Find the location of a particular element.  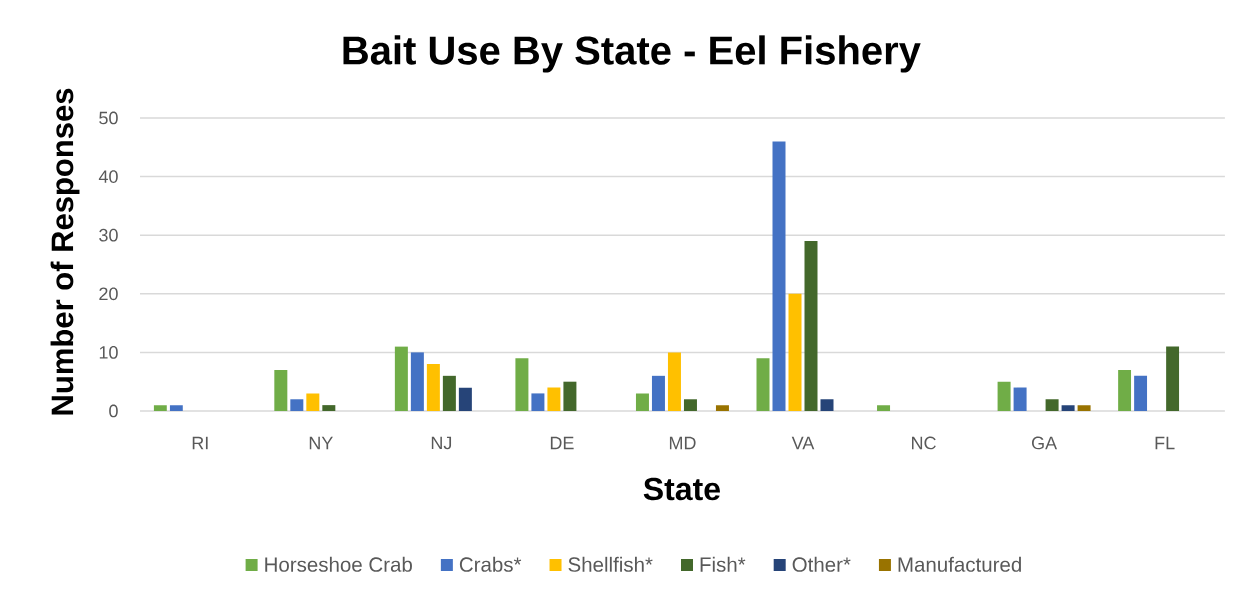

y-axis-title: Number of Responses is located at coordinates (65, 251).